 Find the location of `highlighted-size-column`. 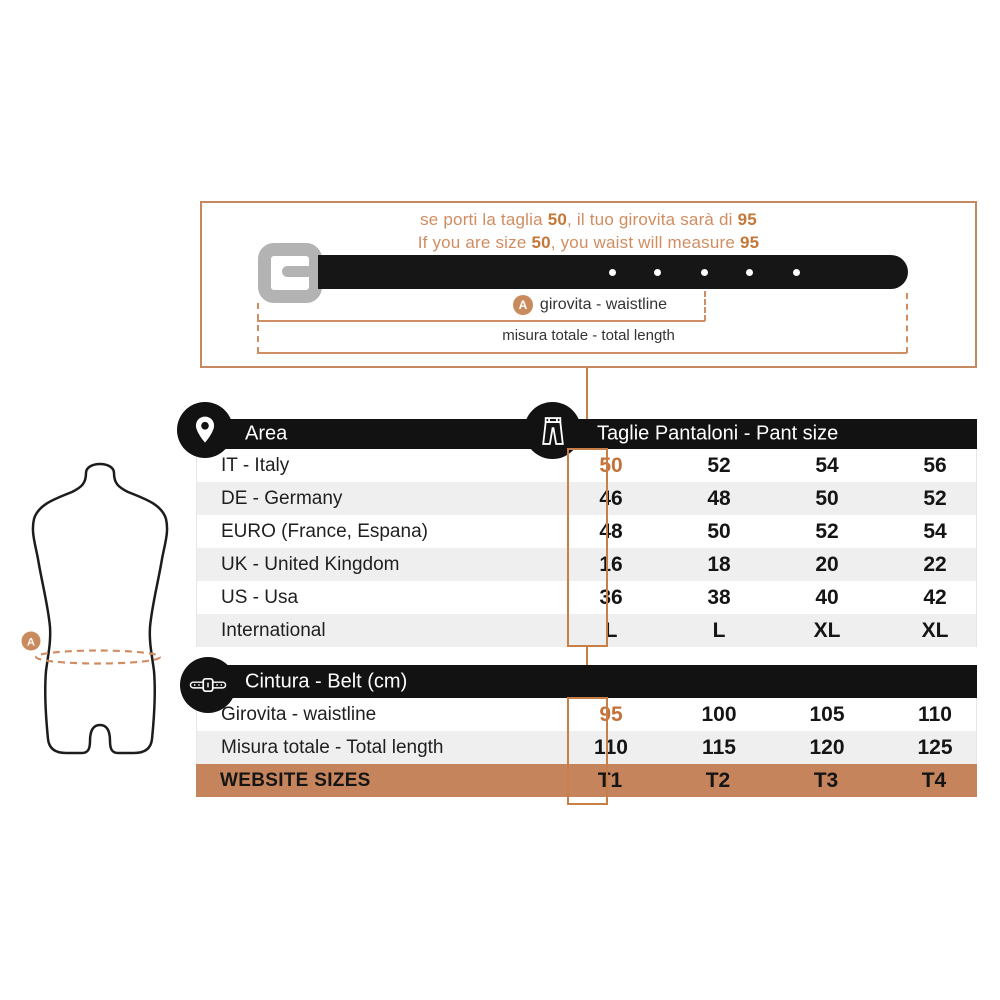

highlighted-size-column is located at coordinates (587, 547).